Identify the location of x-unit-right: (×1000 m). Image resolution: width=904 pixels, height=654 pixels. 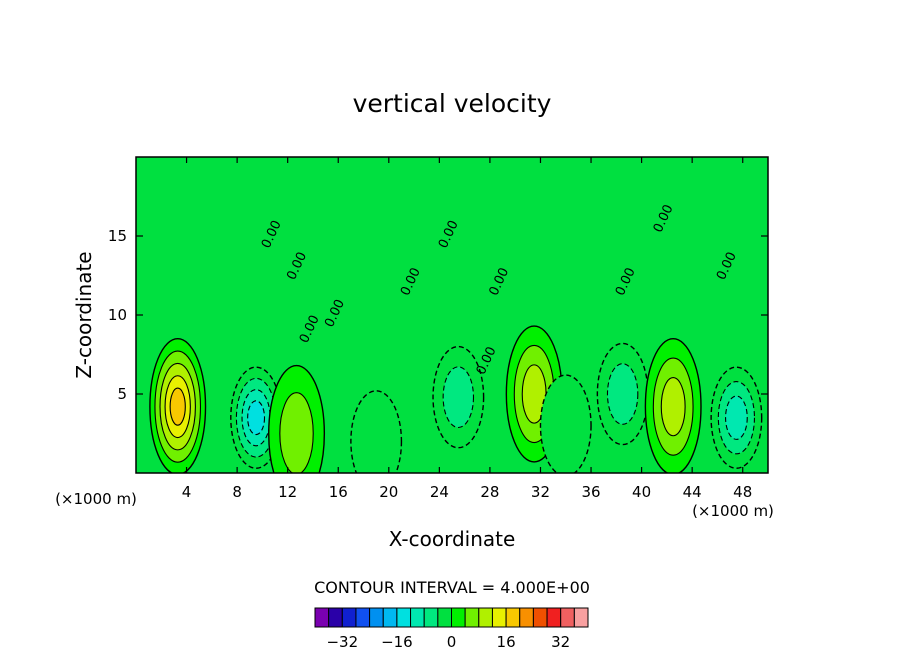
(733, 511).